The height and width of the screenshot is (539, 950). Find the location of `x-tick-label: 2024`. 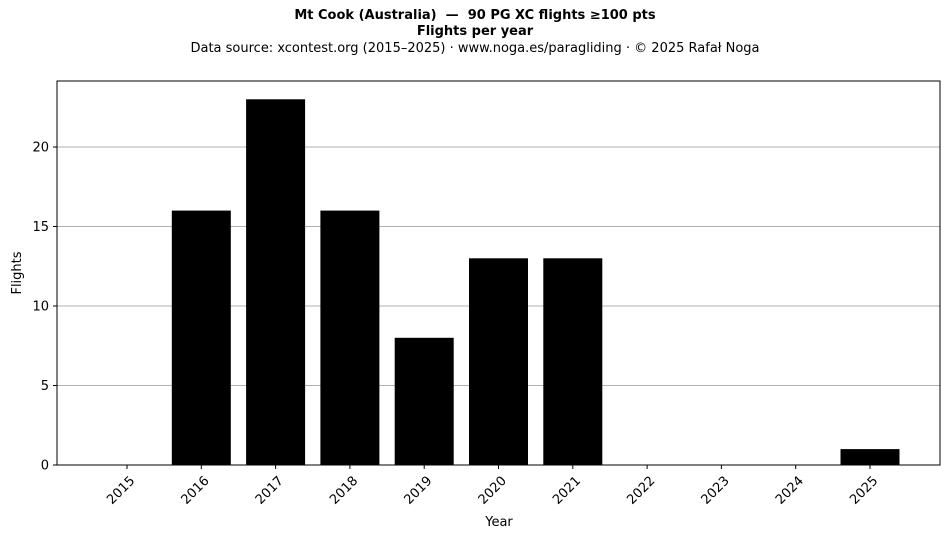

x-tick-label: 2024 is located at coordinates (790, 491).